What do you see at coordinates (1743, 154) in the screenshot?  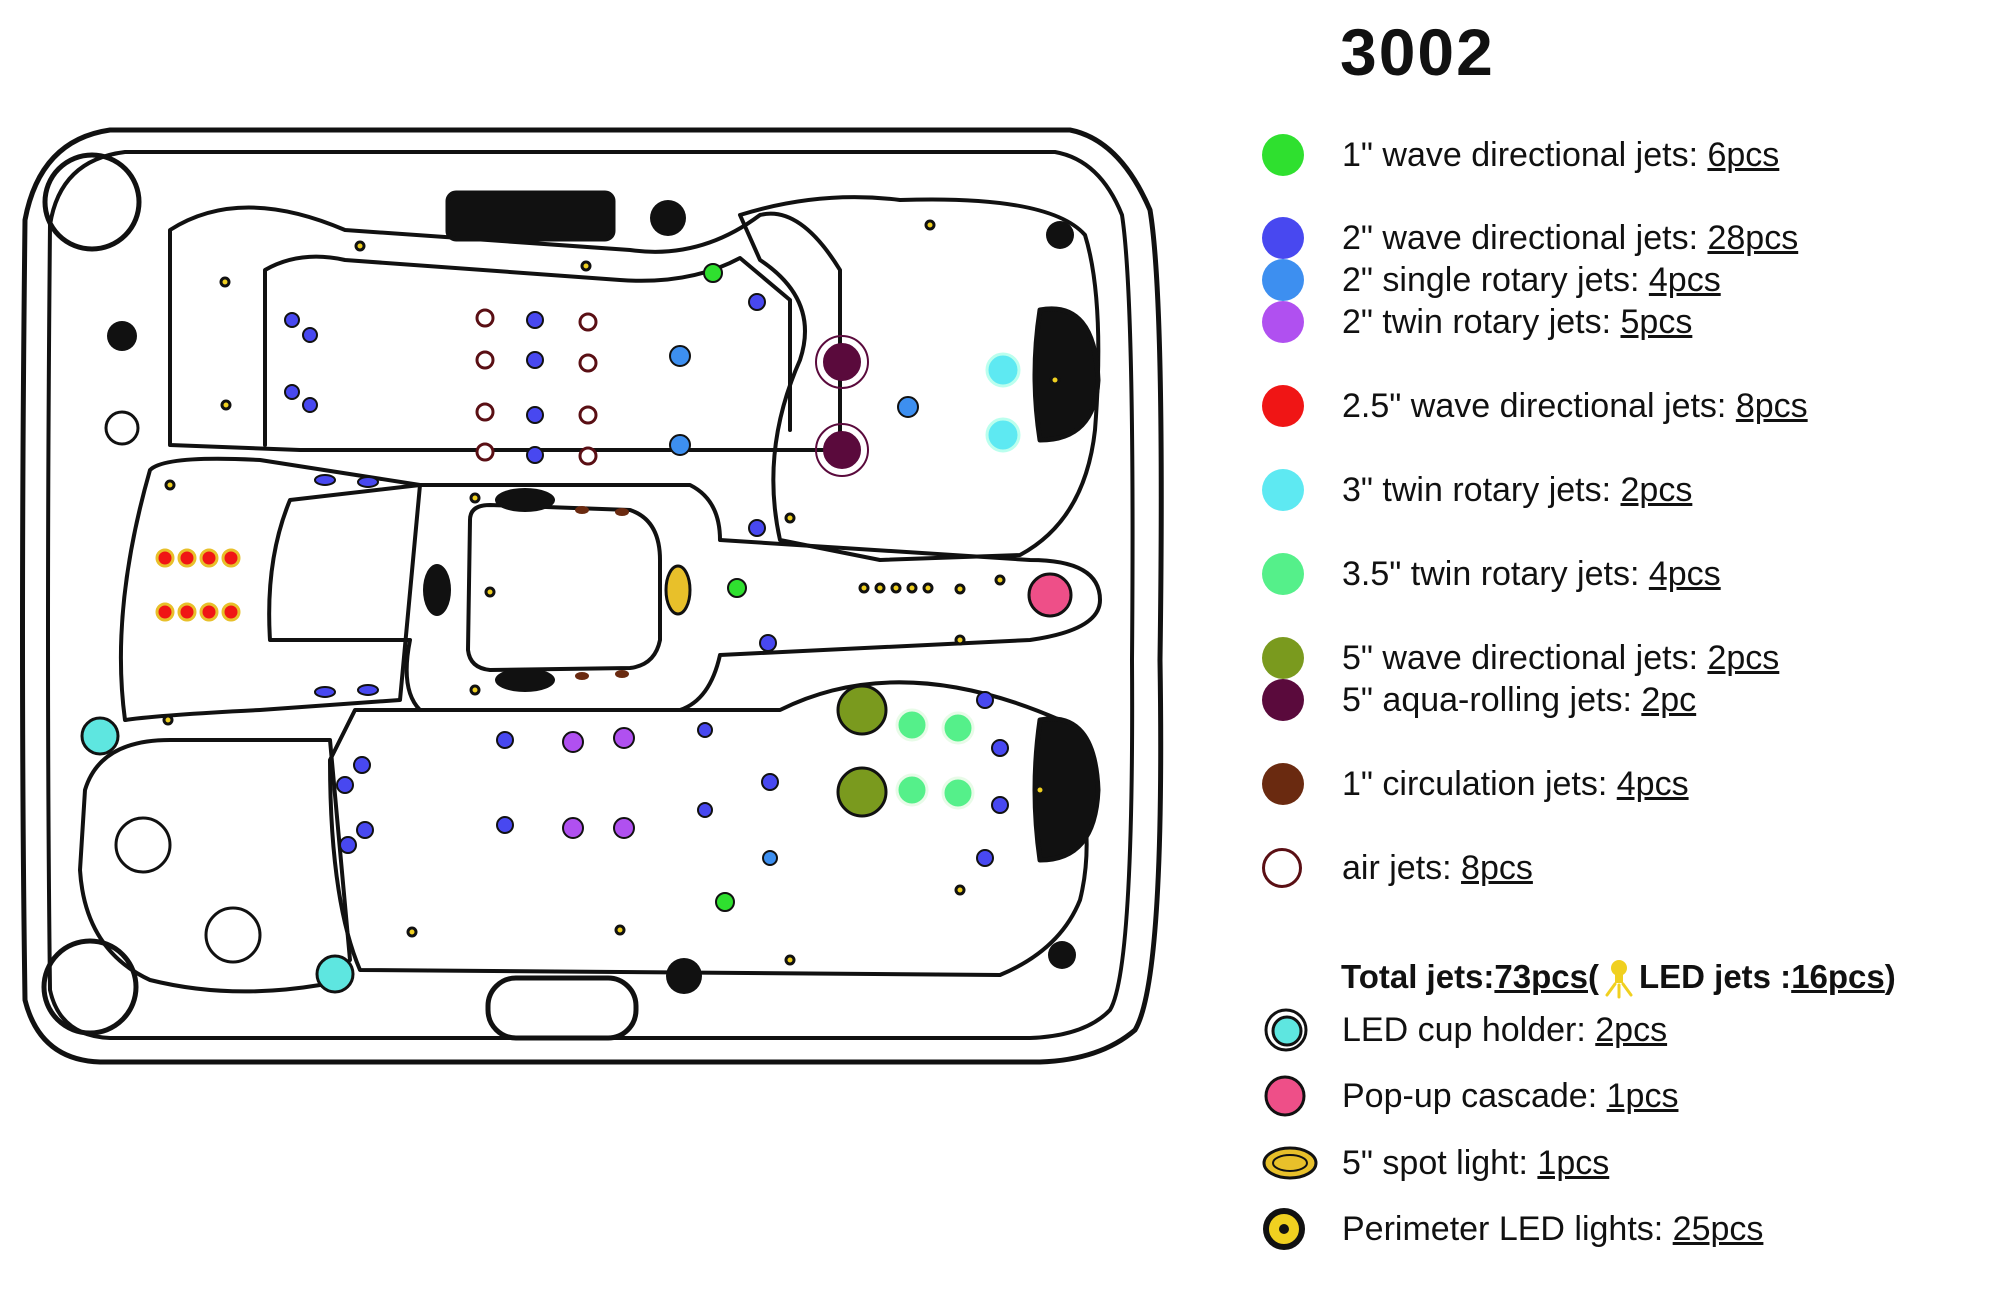 I see `legend-qty: 6pcs` at bounding box center [1743, 154].